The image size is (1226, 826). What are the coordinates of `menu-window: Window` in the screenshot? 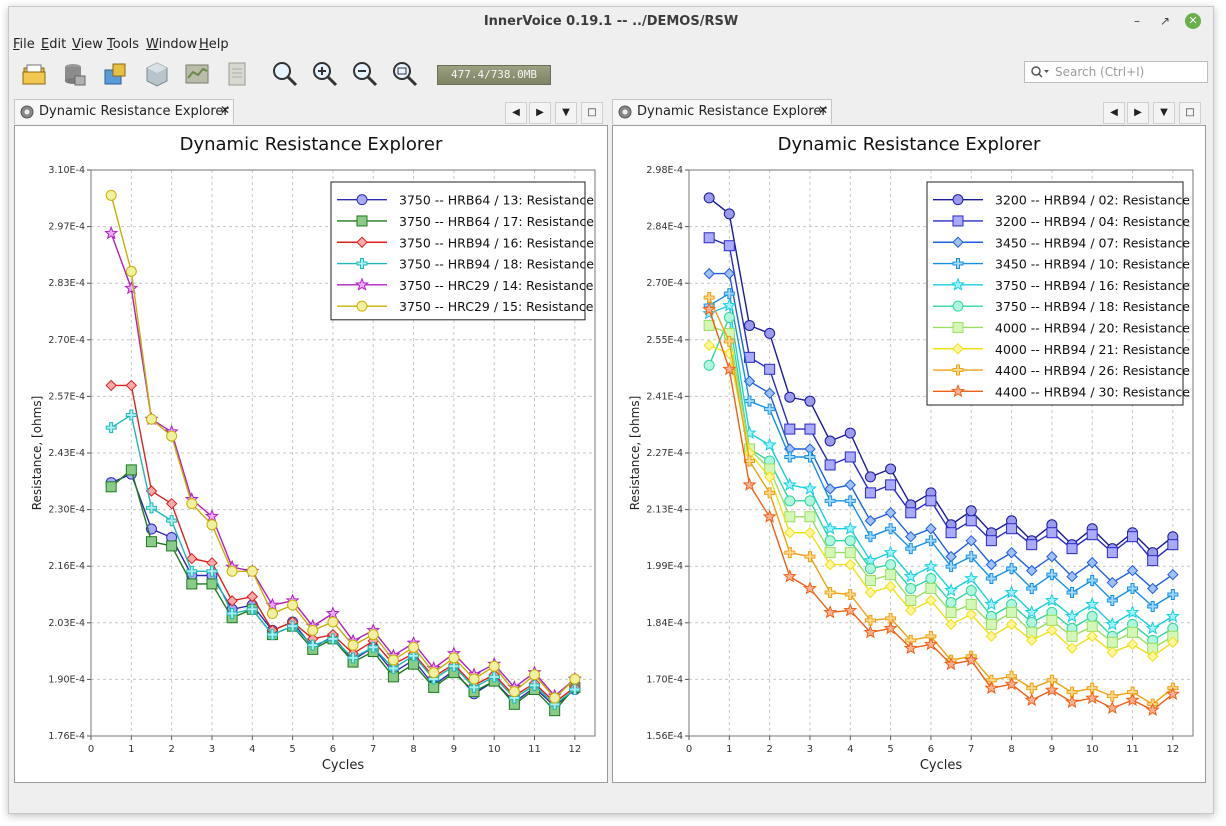 It's located at (172, 44).